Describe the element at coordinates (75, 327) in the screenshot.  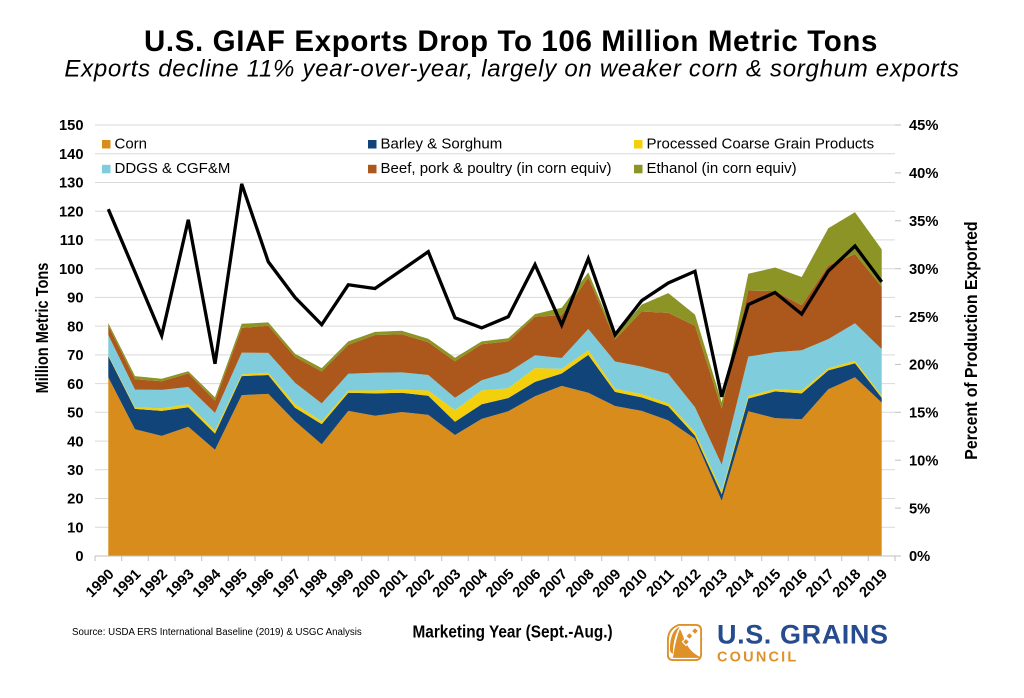
I see `svg-text: 80` at that location.